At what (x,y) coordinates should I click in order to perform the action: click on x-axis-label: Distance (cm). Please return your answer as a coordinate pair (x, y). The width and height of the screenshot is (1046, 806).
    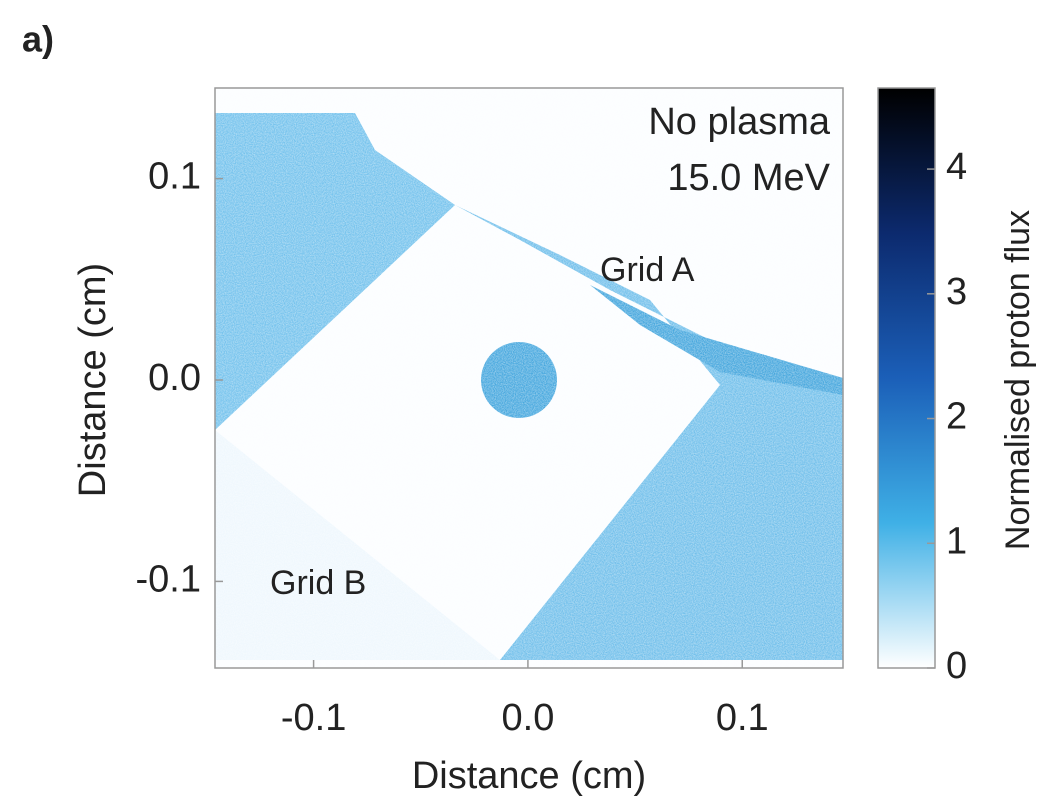
    Looking at the image, I should click on (529, 776).